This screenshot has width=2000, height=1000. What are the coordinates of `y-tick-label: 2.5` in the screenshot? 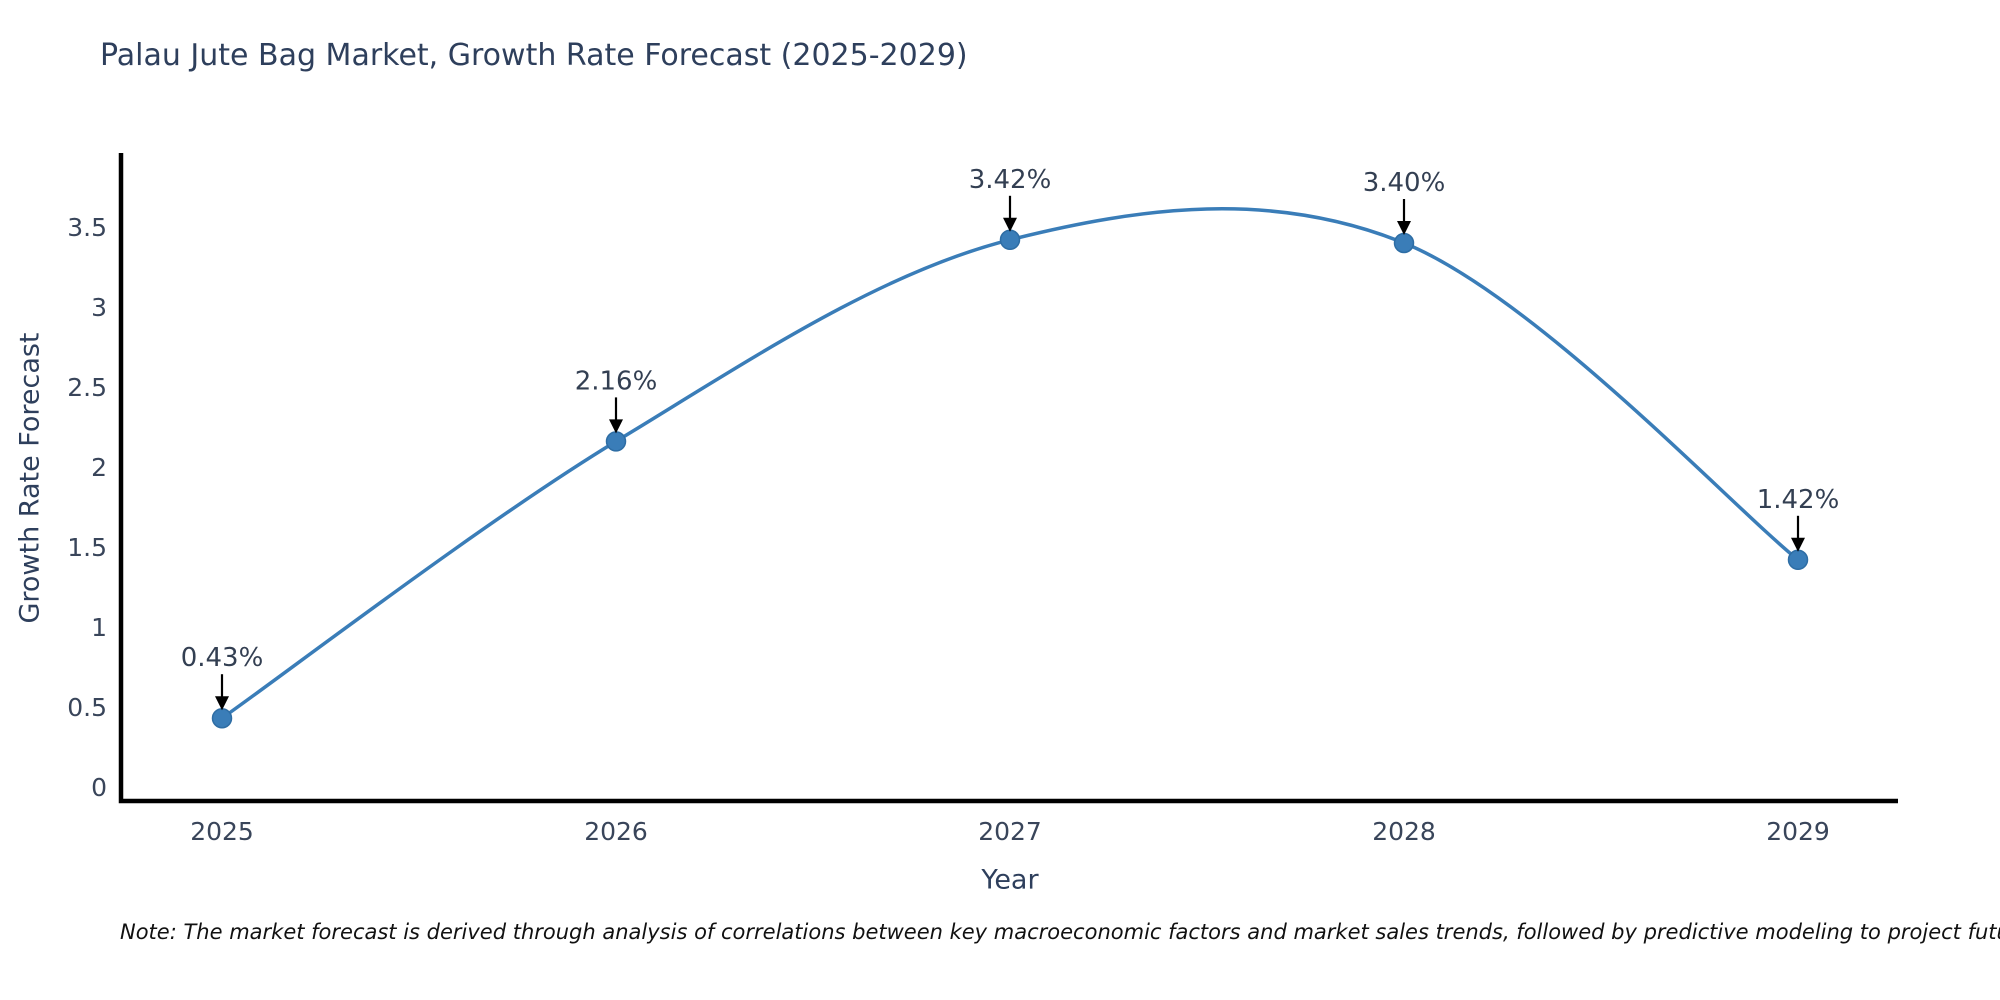 It's located at (87, 387).